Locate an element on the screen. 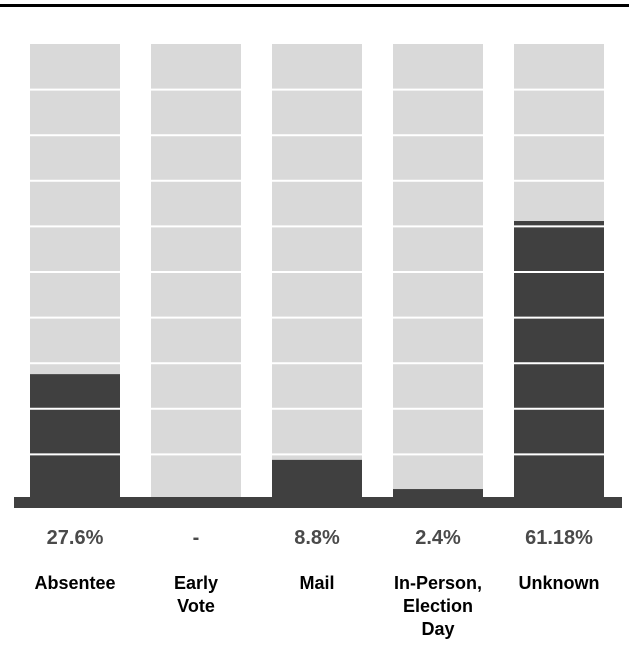 The width and height of the screenshot is (629, 650). category-label-mail: Mail is located at coordinates (316, 583).